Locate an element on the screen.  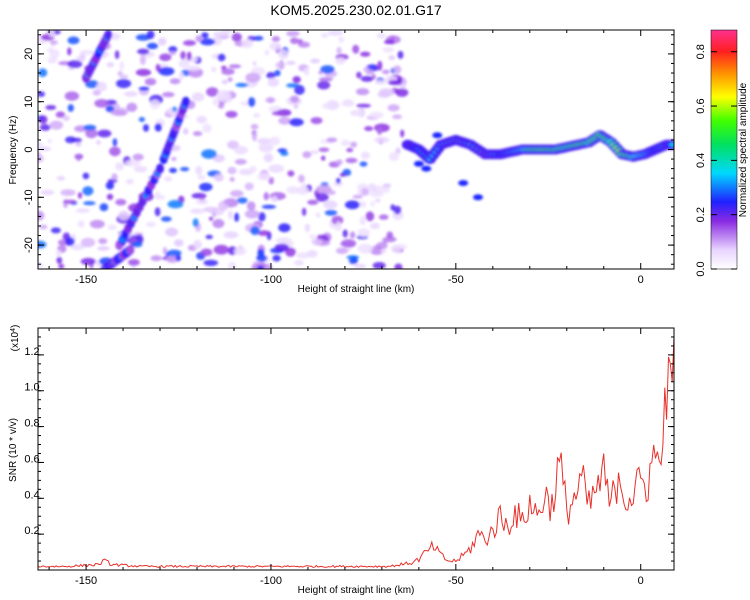
heatmap-streak-cell is located at coordinates (108, 35).